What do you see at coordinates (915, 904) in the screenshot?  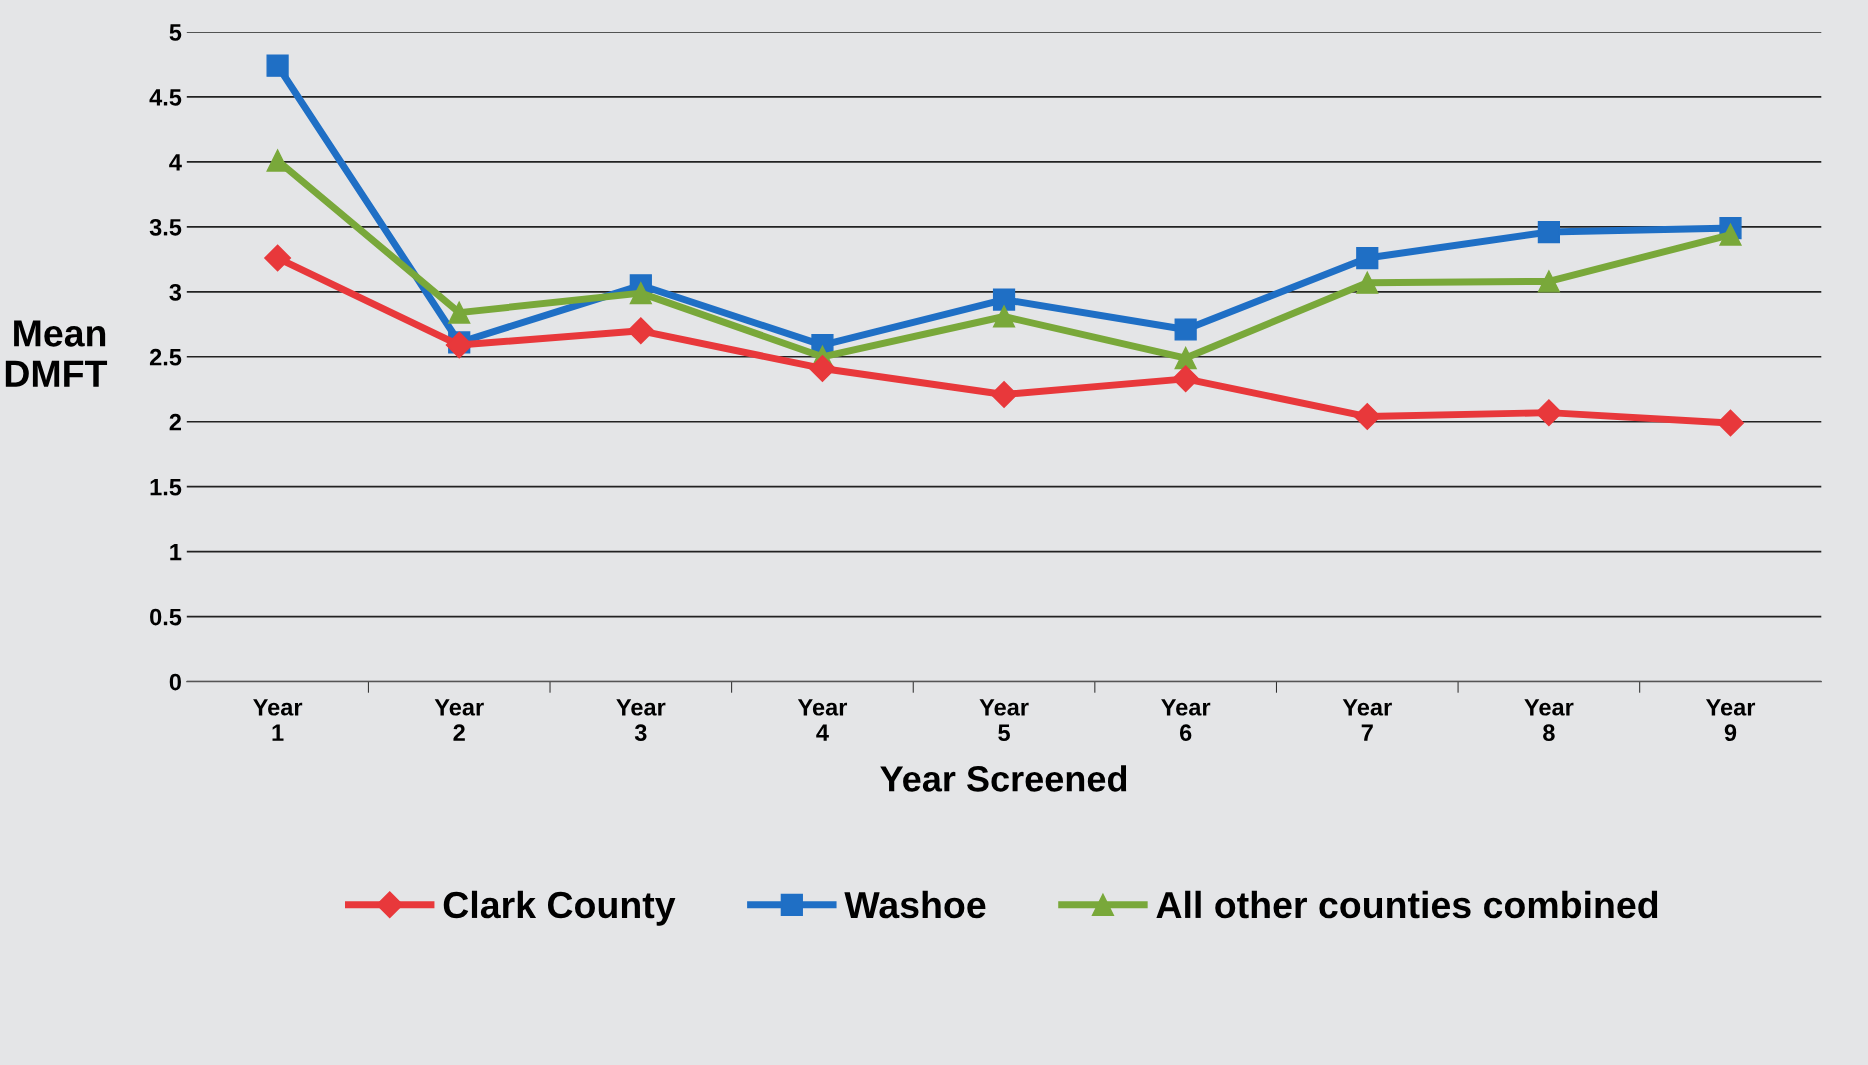 I see `legend-label: Washoe` at bounding box center [915, 904].